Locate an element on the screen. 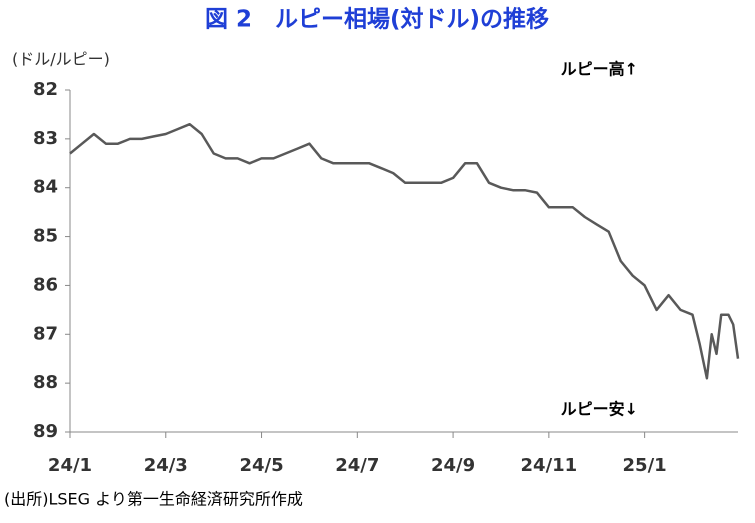 The width and height of the screenshot is (755, 523). x-tick-label: 24/9 is located at coordinates (453, 465).